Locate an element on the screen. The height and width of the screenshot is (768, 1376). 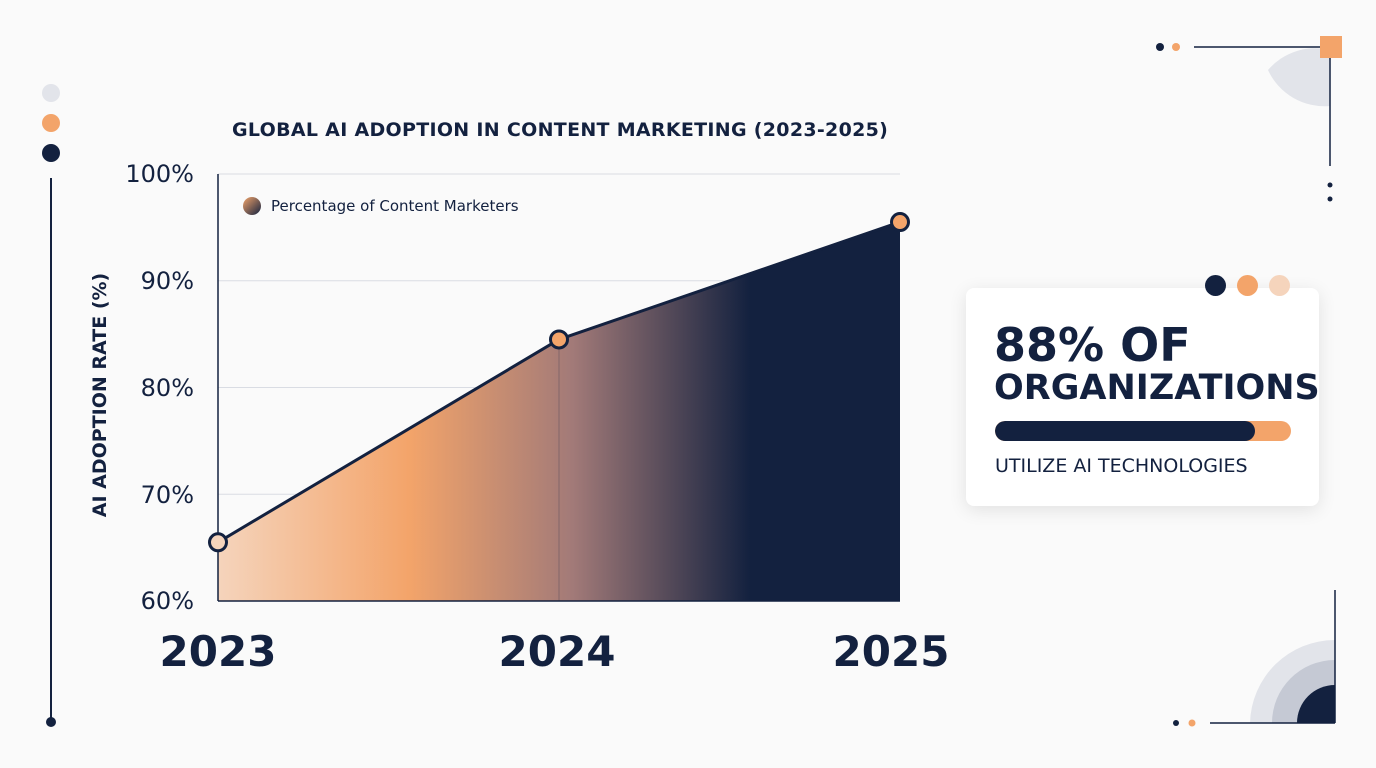
y-tick-label: 70% is located at coordinates (167, 495).